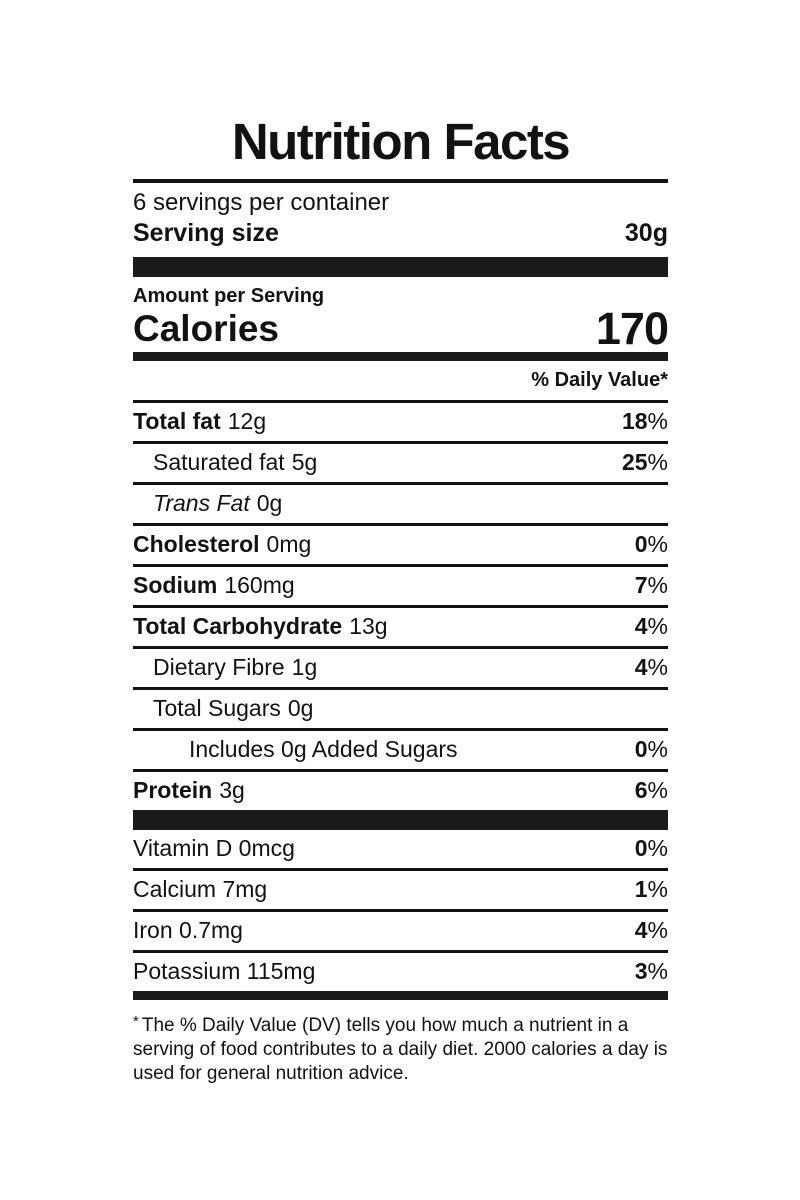 The height and width of the screenshot is (1200, 800). Describe the element at coordinates (401, 328) in the screenshot. I see `calories-row: Calories 170` at that location.